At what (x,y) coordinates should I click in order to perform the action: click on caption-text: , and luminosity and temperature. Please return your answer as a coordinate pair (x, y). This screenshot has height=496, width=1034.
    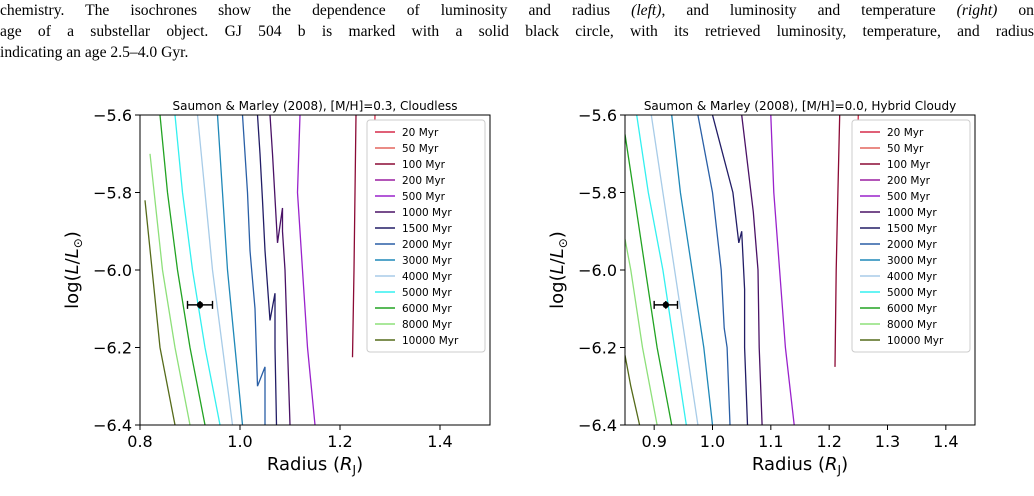
    Looking at the image, I should click on (809, 10).